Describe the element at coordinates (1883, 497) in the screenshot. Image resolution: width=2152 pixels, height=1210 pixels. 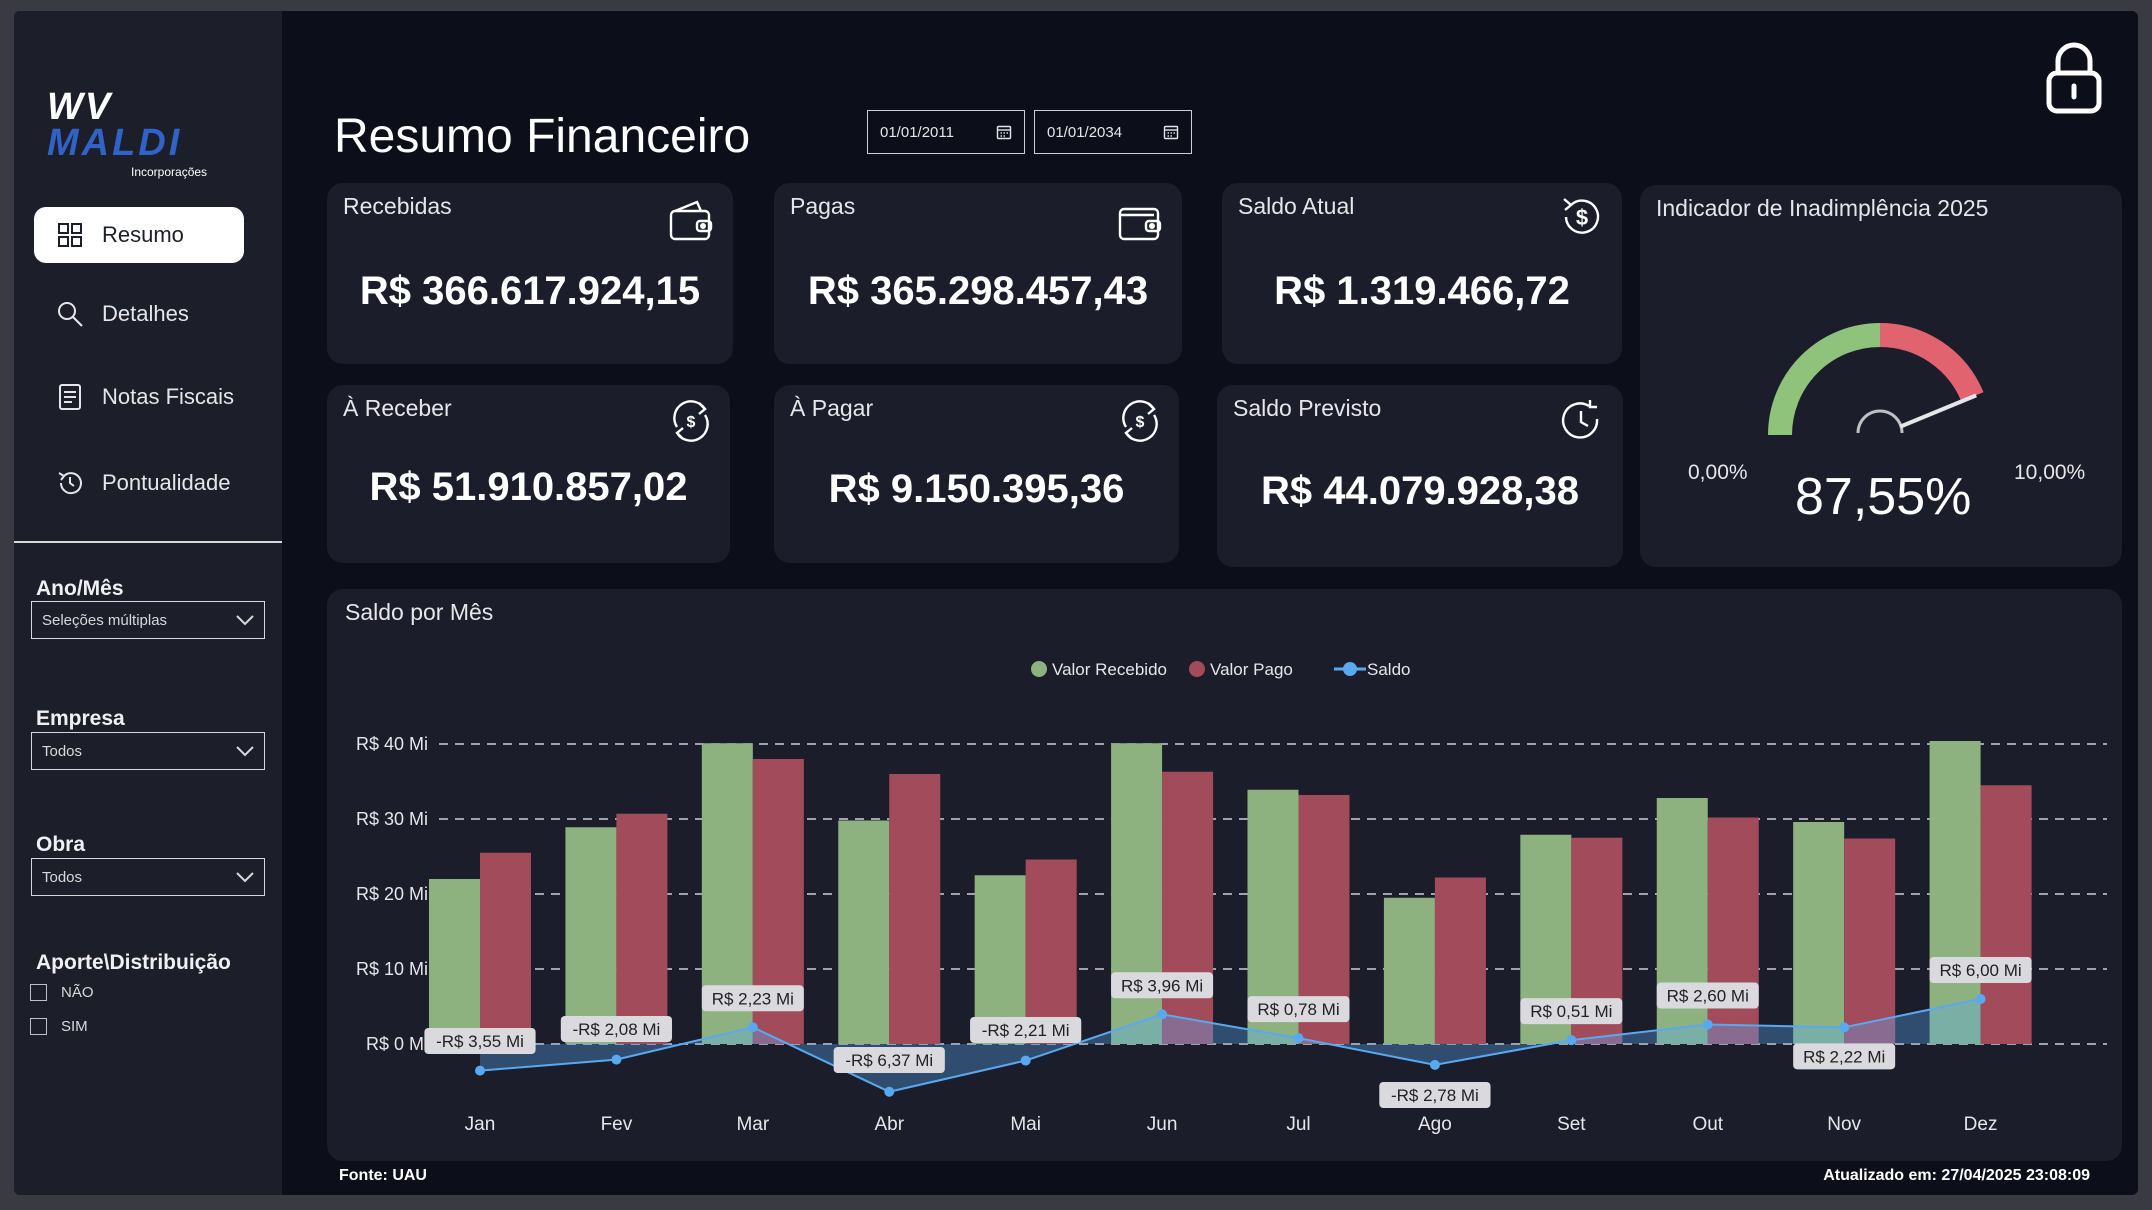
I see `gauge-value: 87,55%` at that location.